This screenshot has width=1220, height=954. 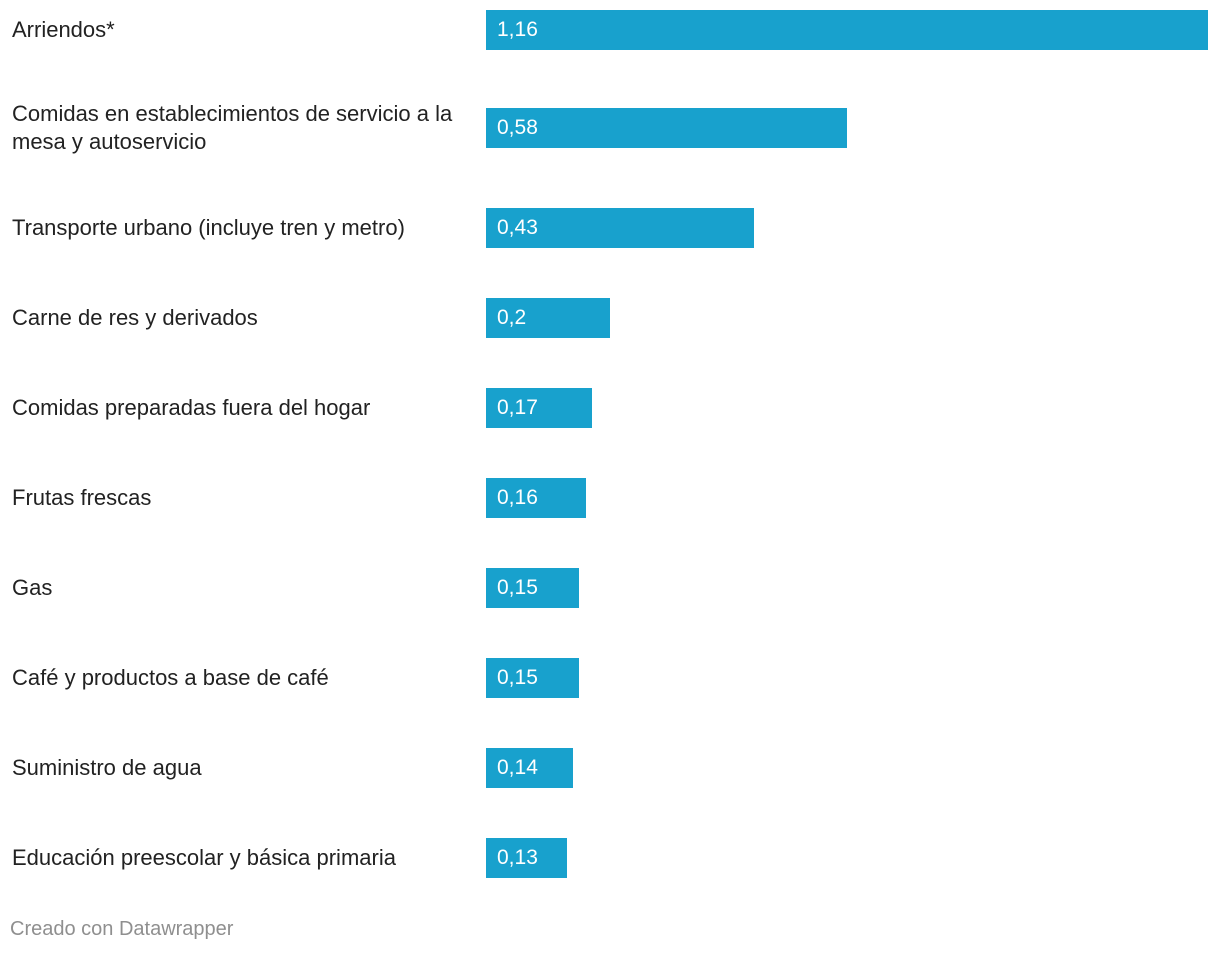 What do you see at coordinates (517, 407) in the screenshot?
I see `bar-value-label: 0,17` at bounding box center [517, 407].